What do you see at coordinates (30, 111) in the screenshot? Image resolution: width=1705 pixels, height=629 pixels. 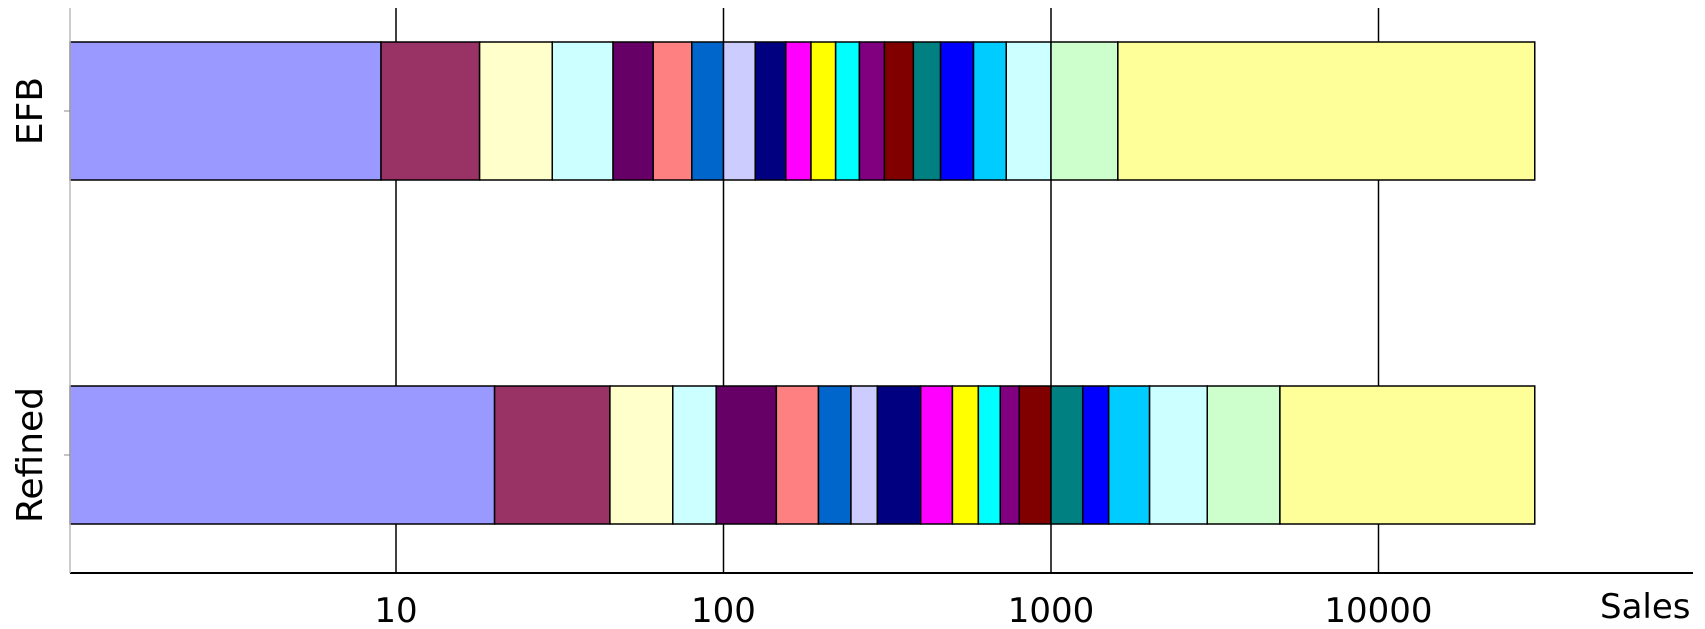 I see `category-label-efb: EFB` at bounding box center [30, 111].